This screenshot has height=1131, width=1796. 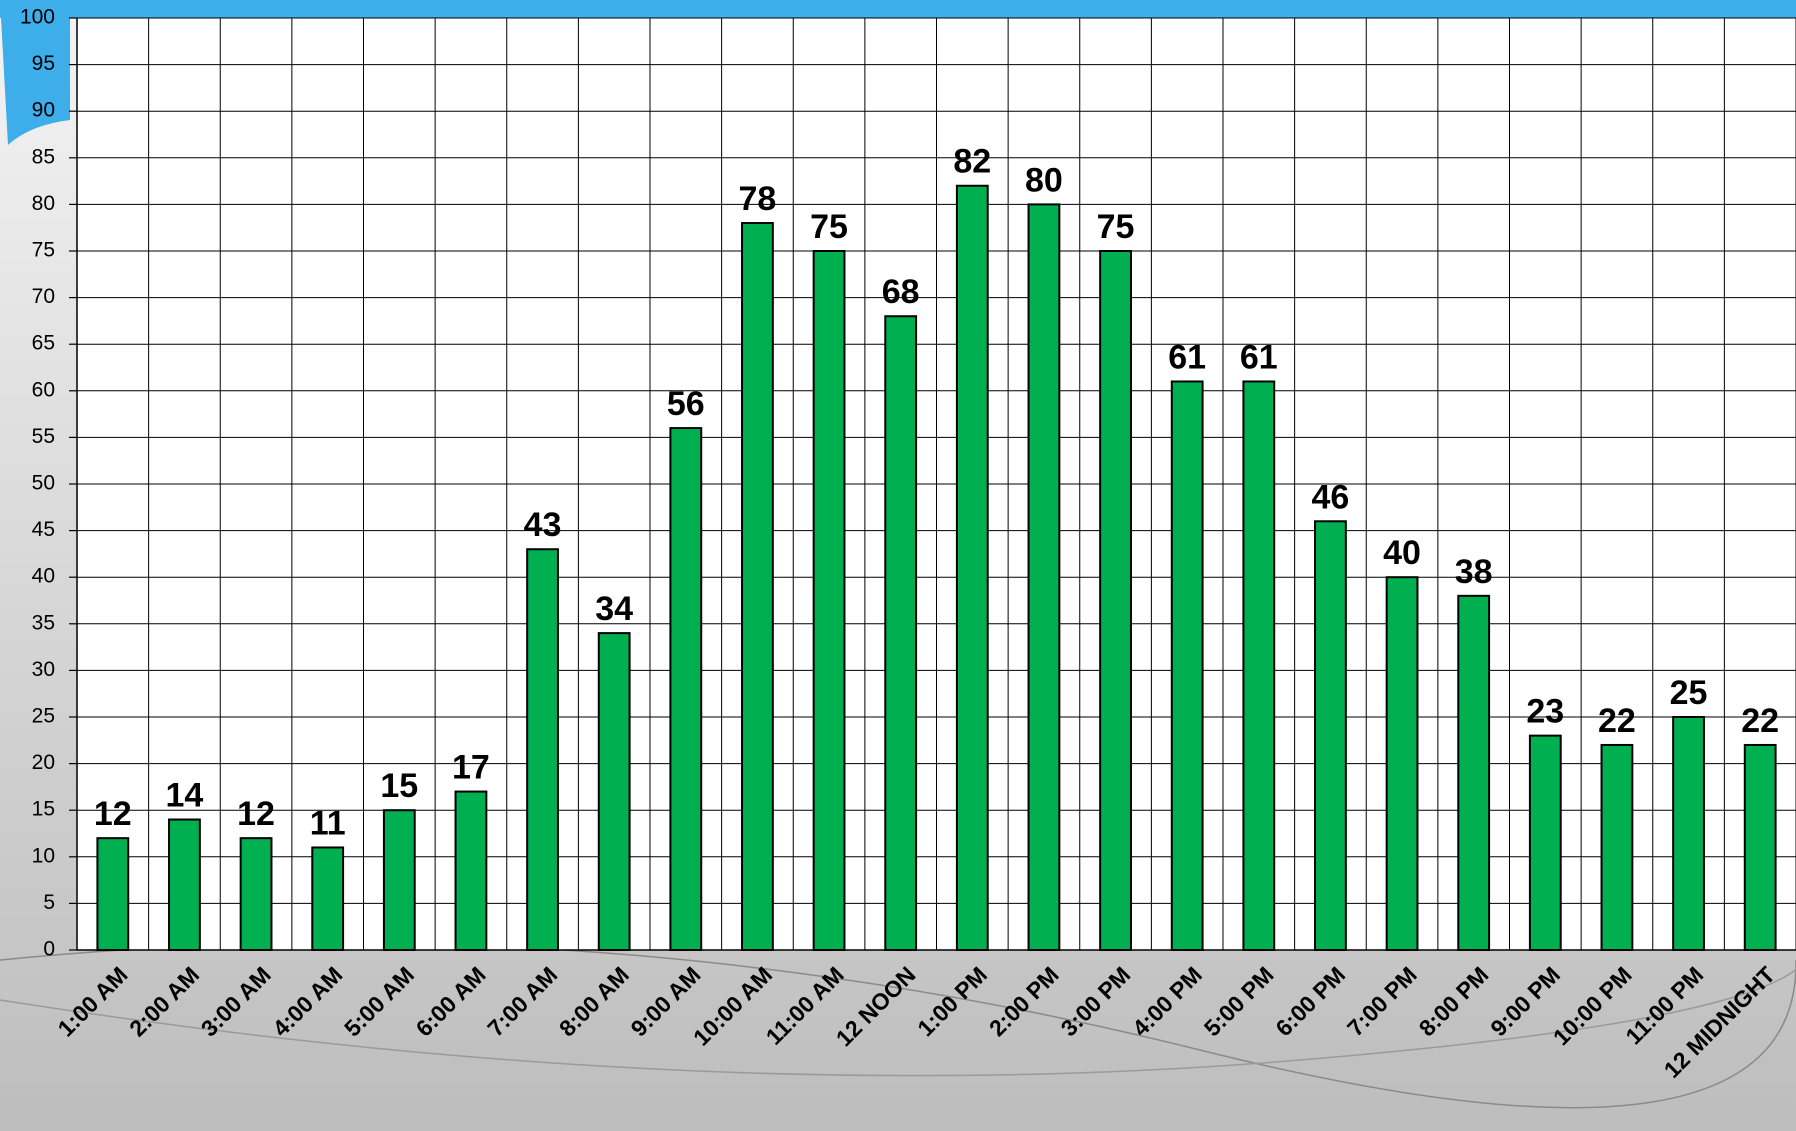 What do you see at coordinates (43, 483) in the screenshot?
I see `y-tick-label: 50` at bounding box center [43, 483].